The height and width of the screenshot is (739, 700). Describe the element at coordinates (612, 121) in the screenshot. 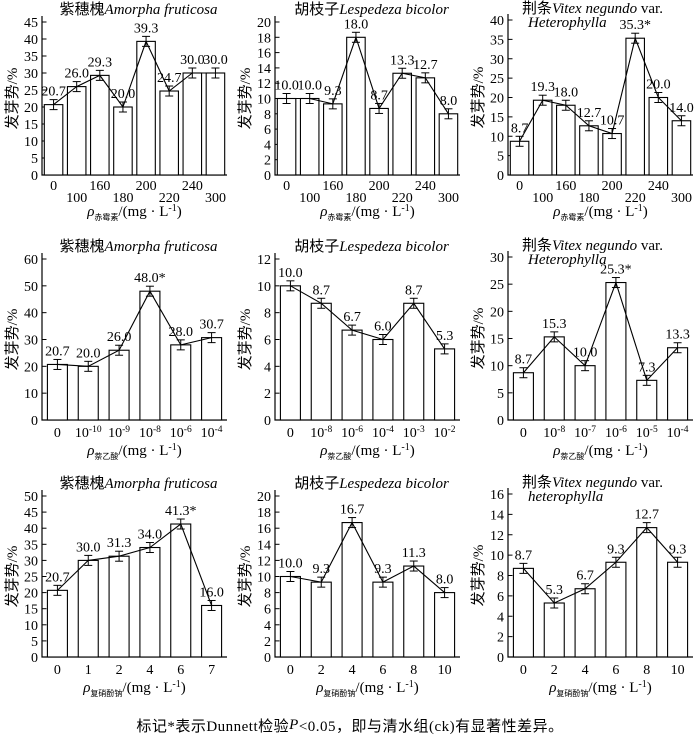

I see `value-label: 10.7` at that location.